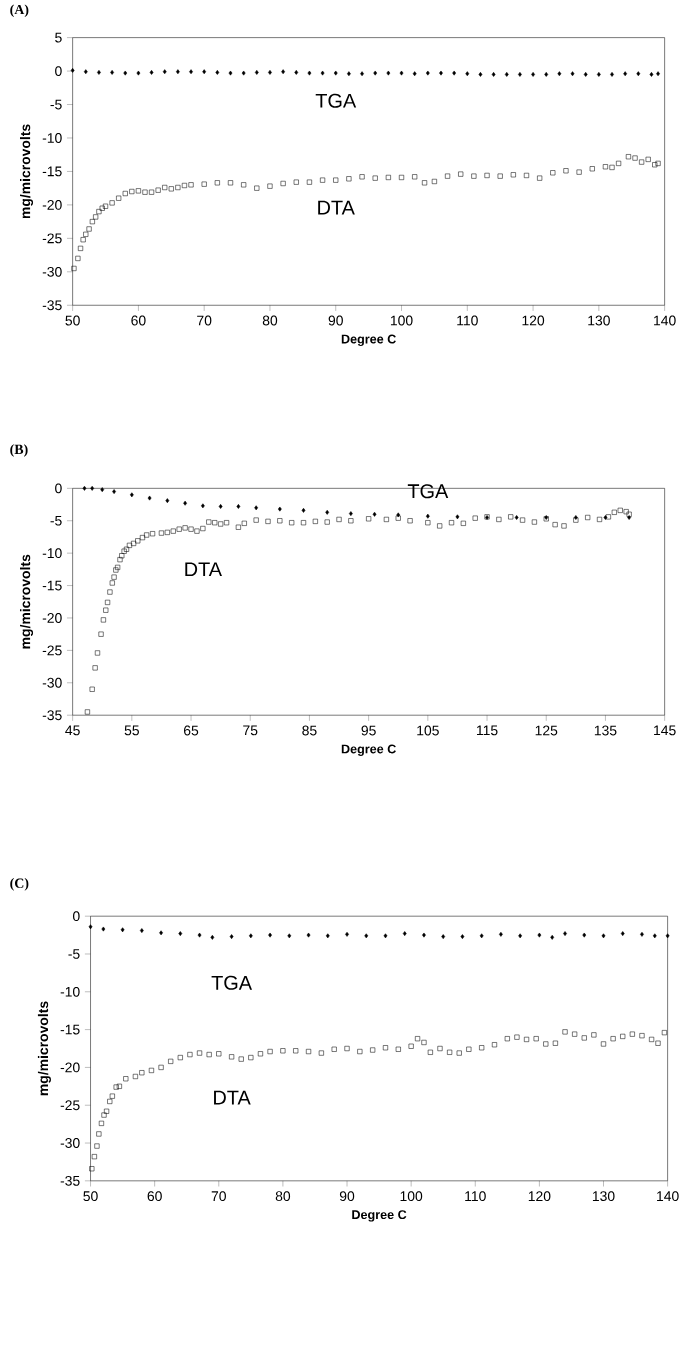 The image size is (684, 1346). What do you see at coordinates (191, 730) in the screenshot?
I see `x-tick-label: 65` at bounding box center [191, 730].